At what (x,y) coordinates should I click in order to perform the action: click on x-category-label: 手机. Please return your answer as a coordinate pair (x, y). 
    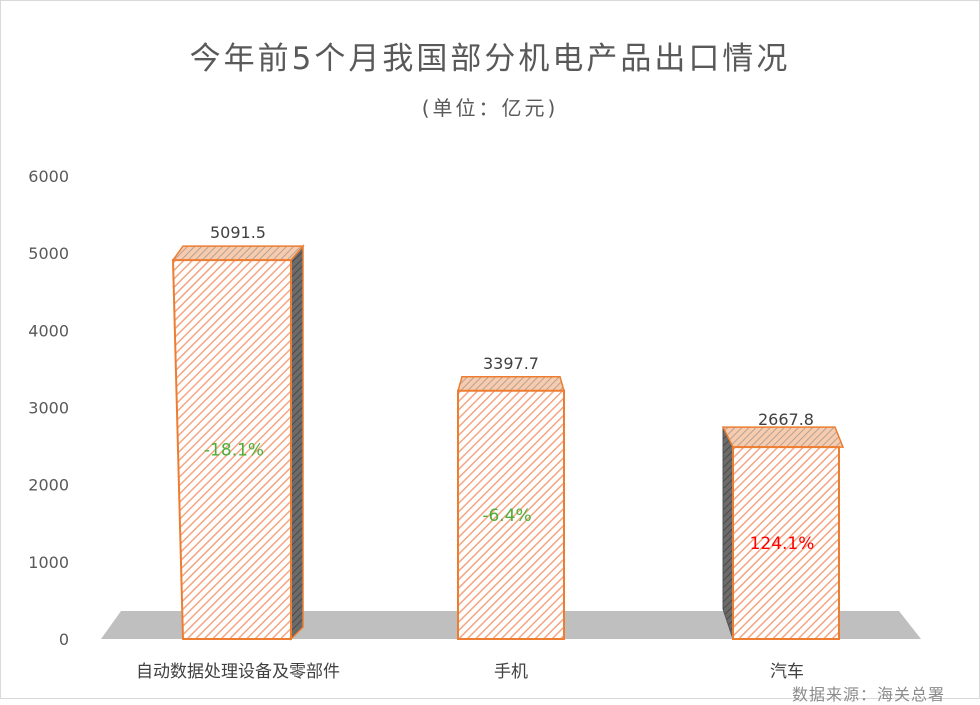
    Looking at the image, I should click on (511, 672).